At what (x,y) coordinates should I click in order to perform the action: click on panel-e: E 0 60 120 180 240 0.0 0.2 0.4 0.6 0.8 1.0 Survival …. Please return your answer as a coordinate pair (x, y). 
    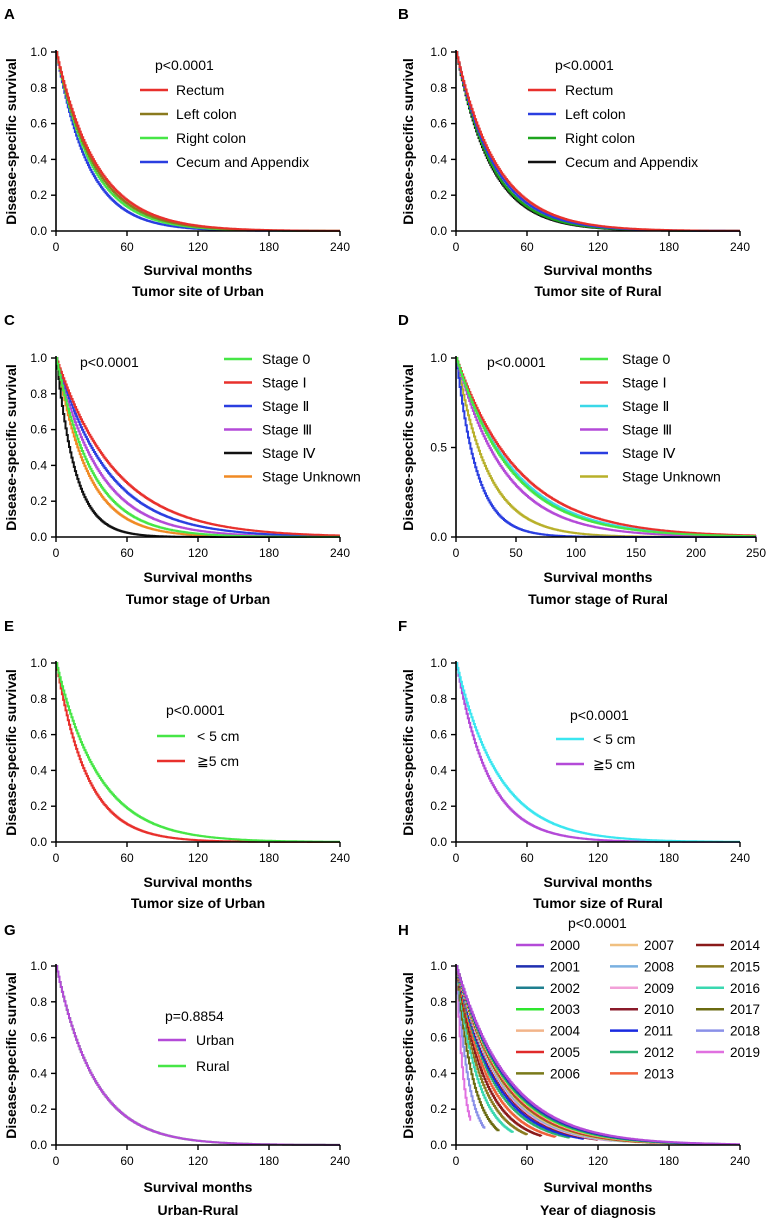
    Looking at the image, I should click on (176, 764).